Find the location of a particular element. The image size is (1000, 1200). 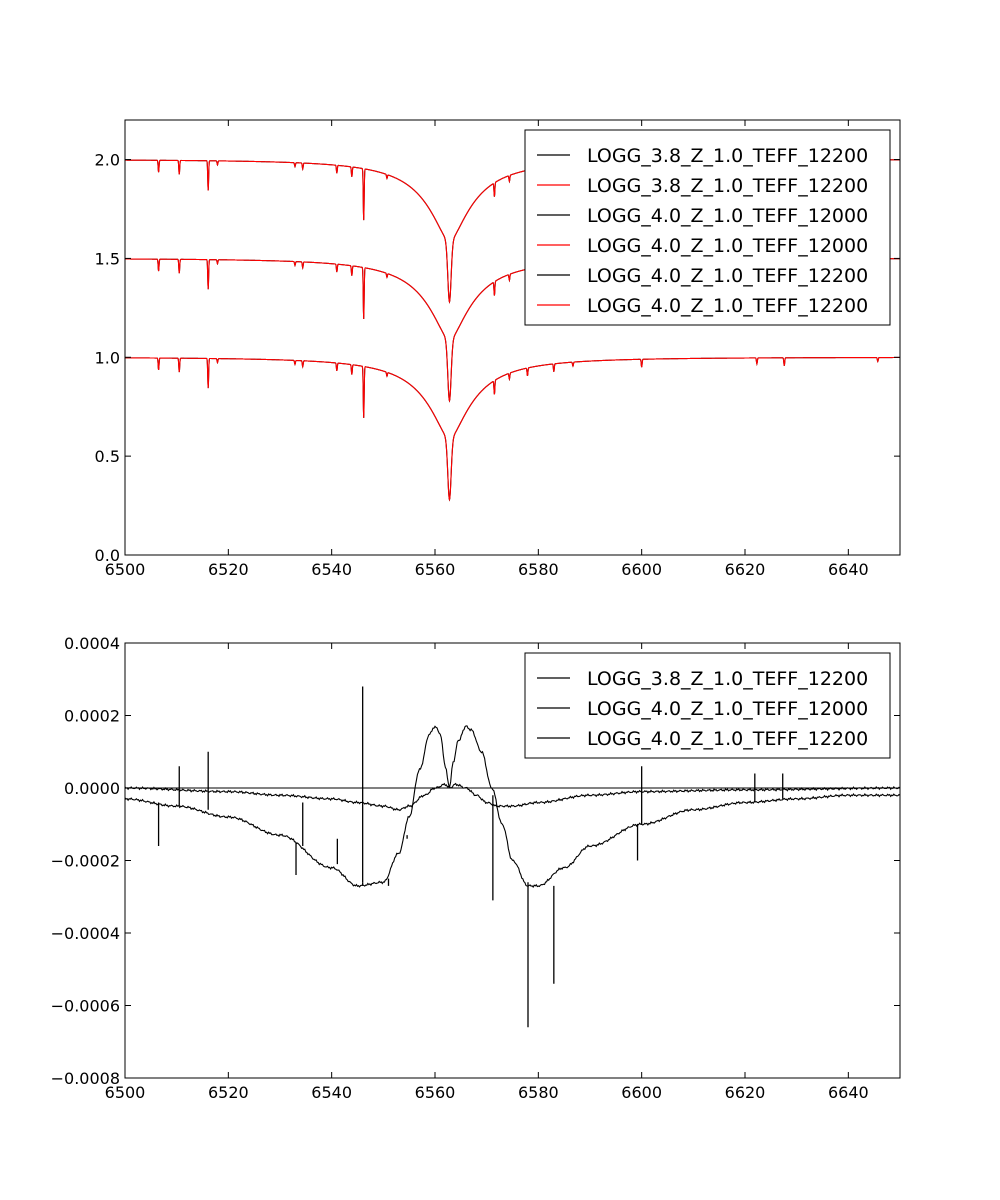

y-tick-label: −0.0004 is located at coordinates (85, 933).